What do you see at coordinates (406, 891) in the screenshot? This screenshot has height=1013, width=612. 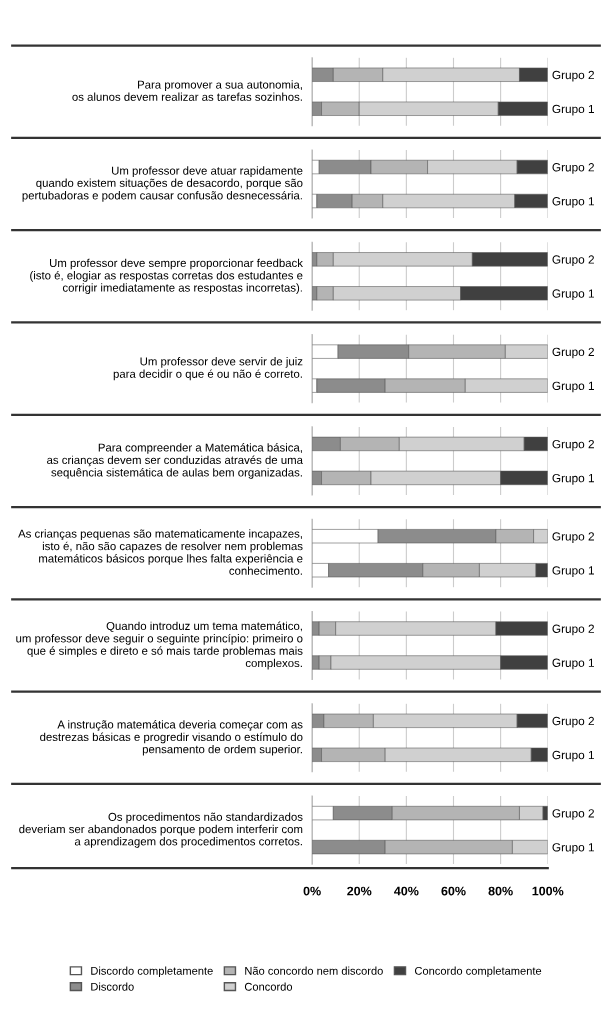 I see `x-tick-label: 40%` at bounding box center [406, 891].